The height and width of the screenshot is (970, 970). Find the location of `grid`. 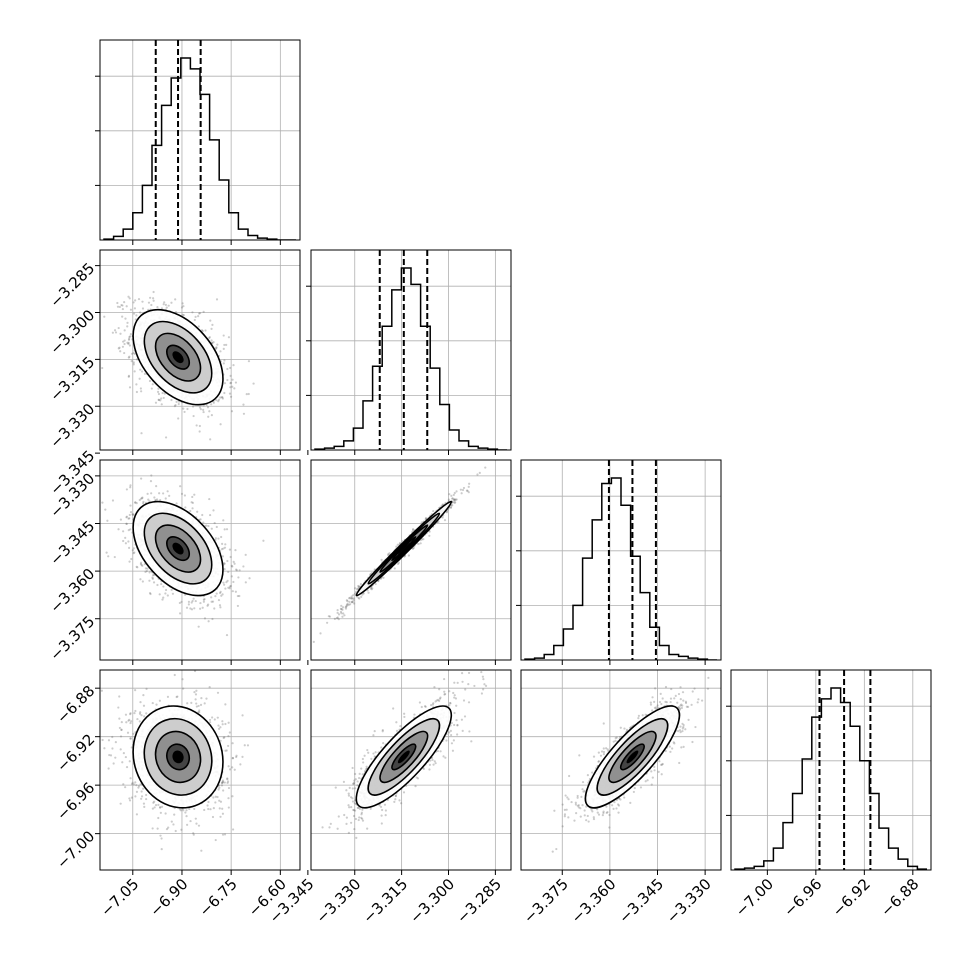

grid is located at coordinates (411, 560).